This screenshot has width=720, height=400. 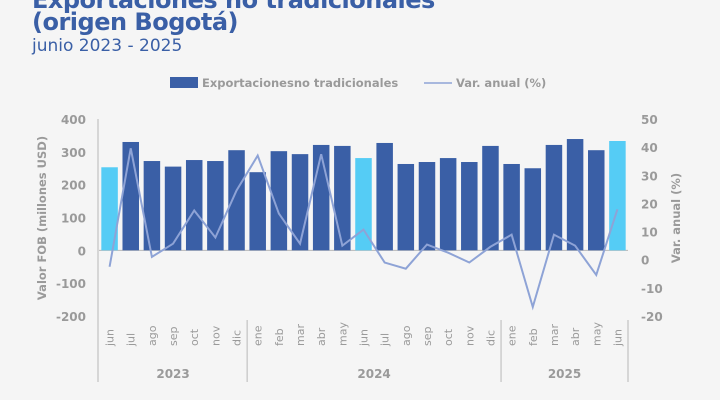 I want to click on year-label: 2024, so click(x=373, y=374).